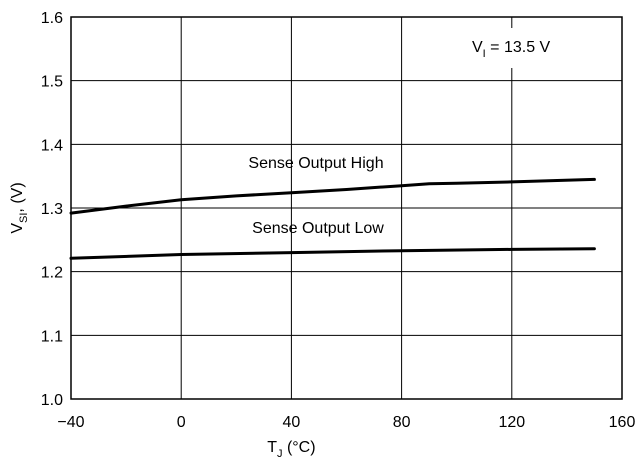 This screenshot has height=464, width=644. What do you see at coordinates (52, 145) in the screenshot?
I see `y-tick-label: 1.4` at bounding box center [52, 145].